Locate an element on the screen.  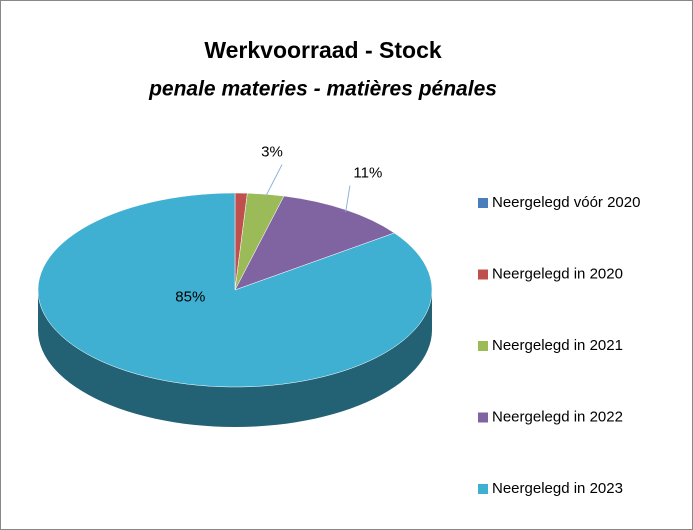
legend-label: Neergelegd in 2022 is located at coordinates (557, 416).